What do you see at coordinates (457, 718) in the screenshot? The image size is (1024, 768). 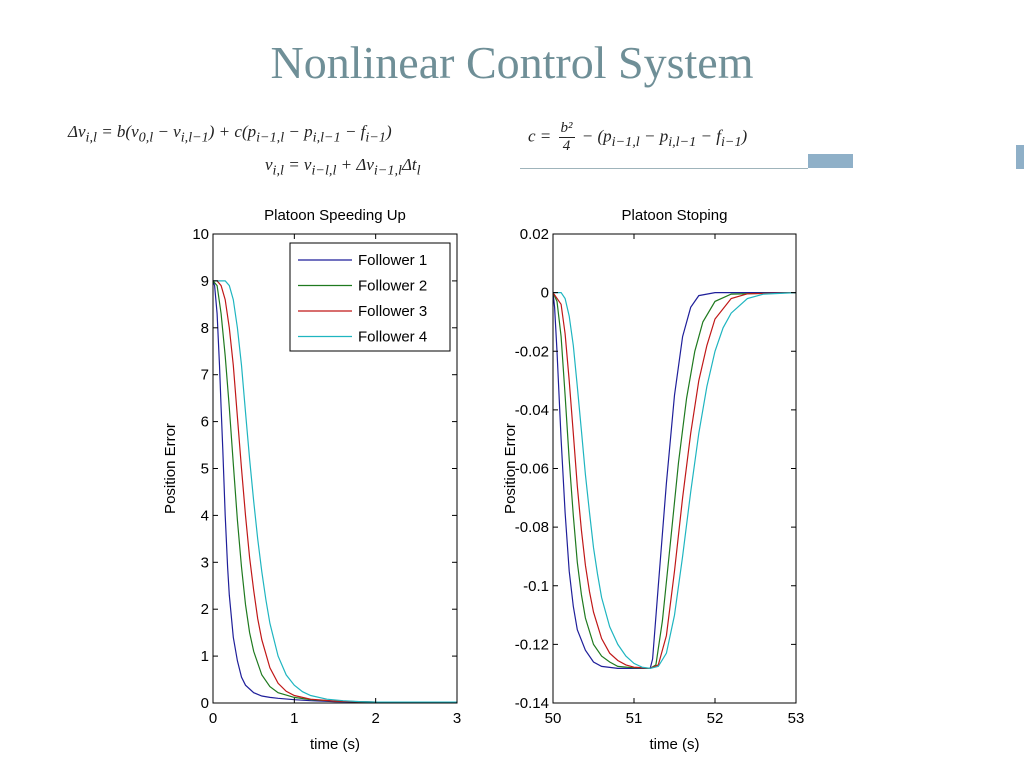 I see `x-tick-label: 3` at bounding box center [457, 718].